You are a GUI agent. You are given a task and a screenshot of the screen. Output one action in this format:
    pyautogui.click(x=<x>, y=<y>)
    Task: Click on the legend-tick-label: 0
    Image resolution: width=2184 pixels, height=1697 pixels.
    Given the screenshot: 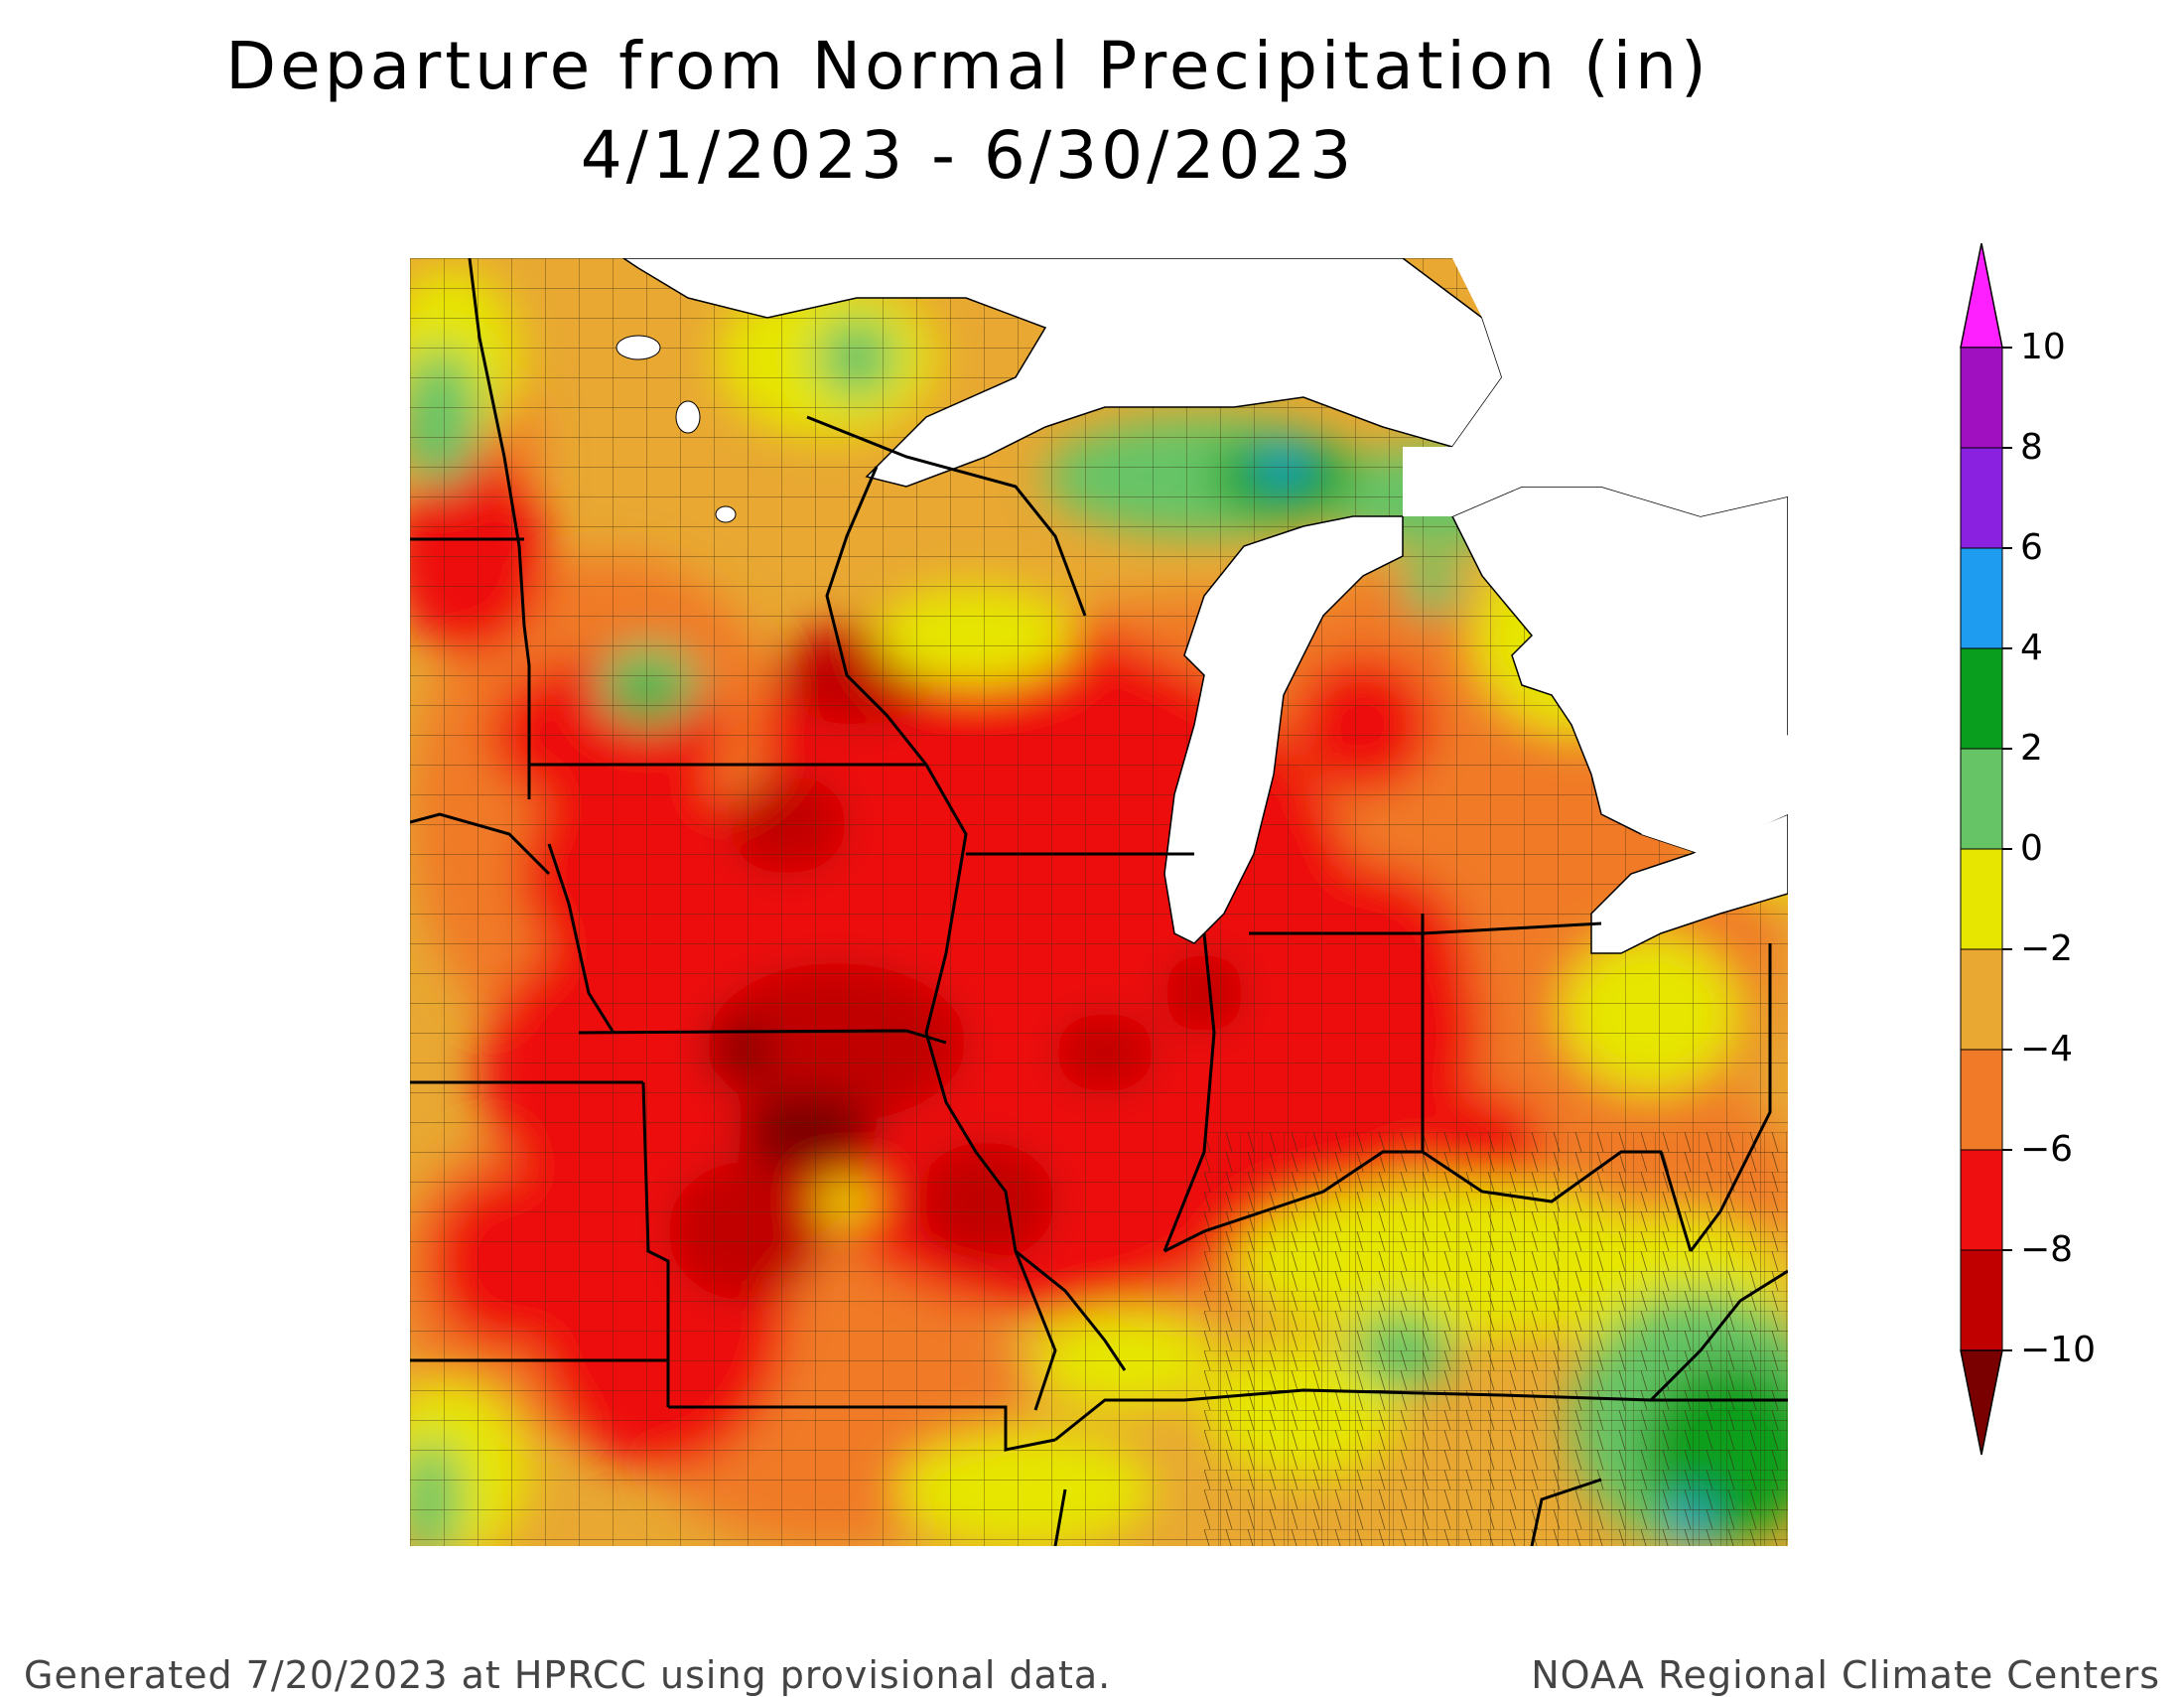 What is the action you would take?
    pyautogui.click(x=2031, y=848)
    